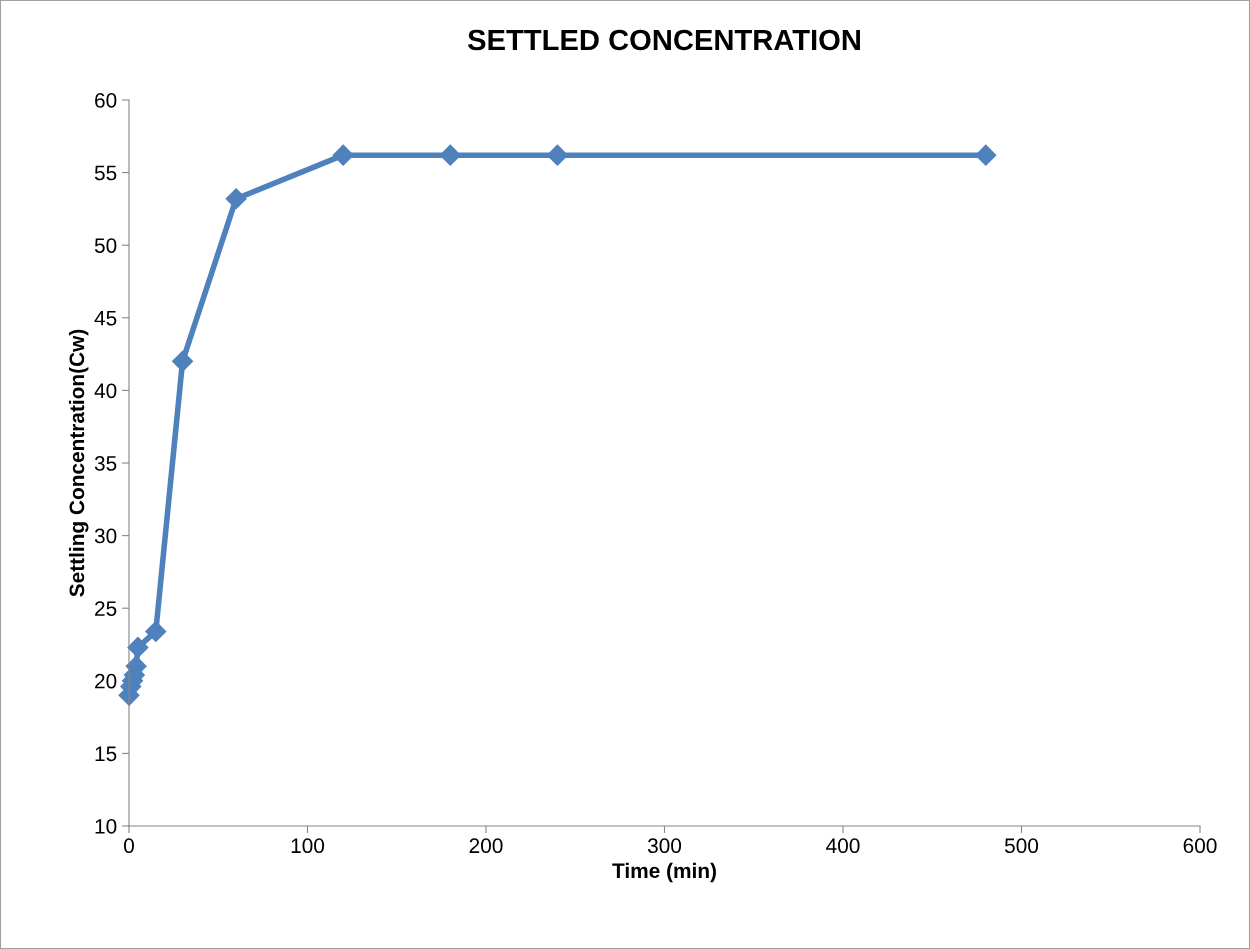  I want to click on y-tick-label: 20, so click(106, 681).